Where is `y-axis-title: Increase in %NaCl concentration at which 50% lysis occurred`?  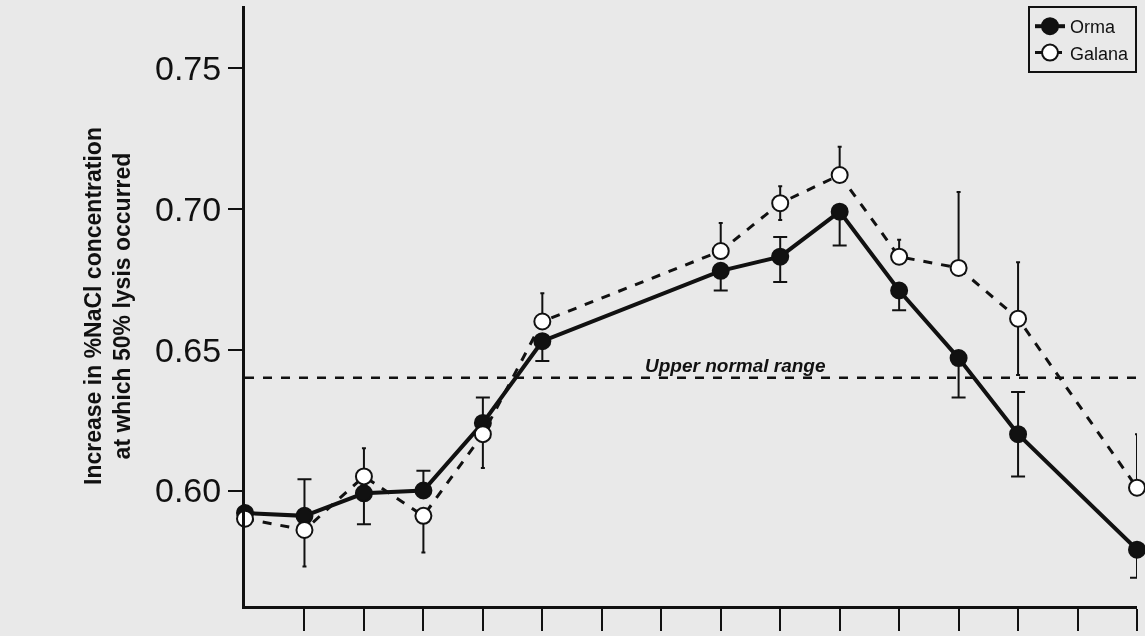 y-axis-title: Increase in %NaCl concentration at which 50% lysis occurred is located at coordinates (107, 306).